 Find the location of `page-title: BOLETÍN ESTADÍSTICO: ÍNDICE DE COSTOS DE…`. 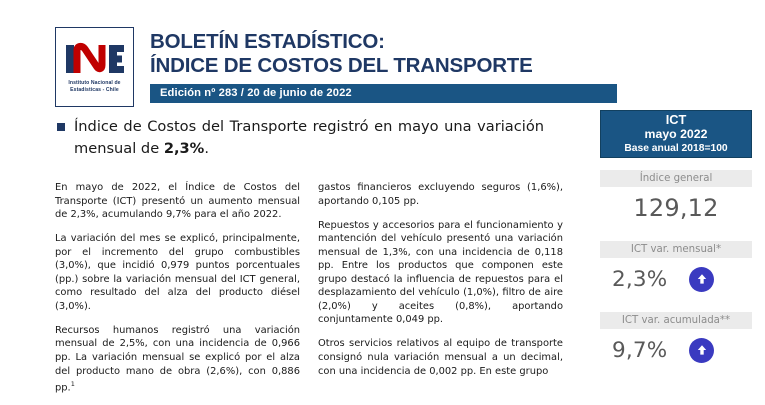

page-title: BOLETÍN ESTADÍSTICO: ÍNDICE DE COSTOS DE… is located at coordinates (385, 54).